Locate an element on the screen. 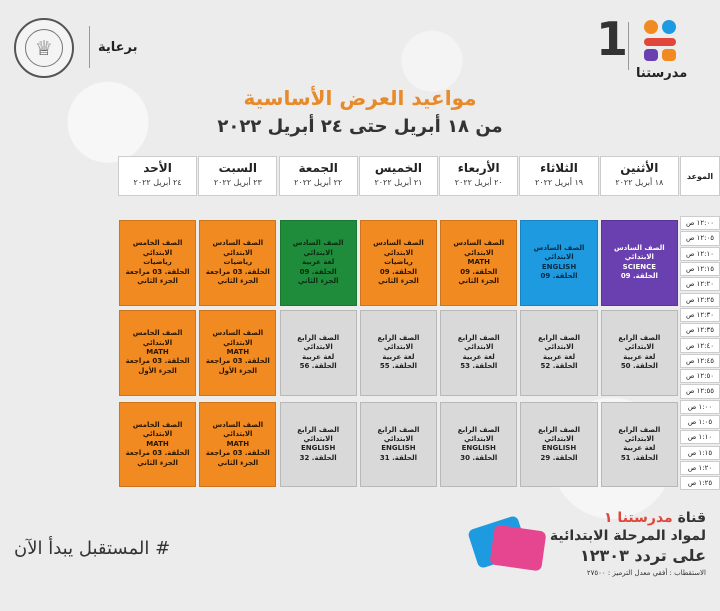 The height and width of the screenshot is (611, 720). day-date: ٢٢ أبريل ٢٠٢٢ is located at coordinates (318, 182).